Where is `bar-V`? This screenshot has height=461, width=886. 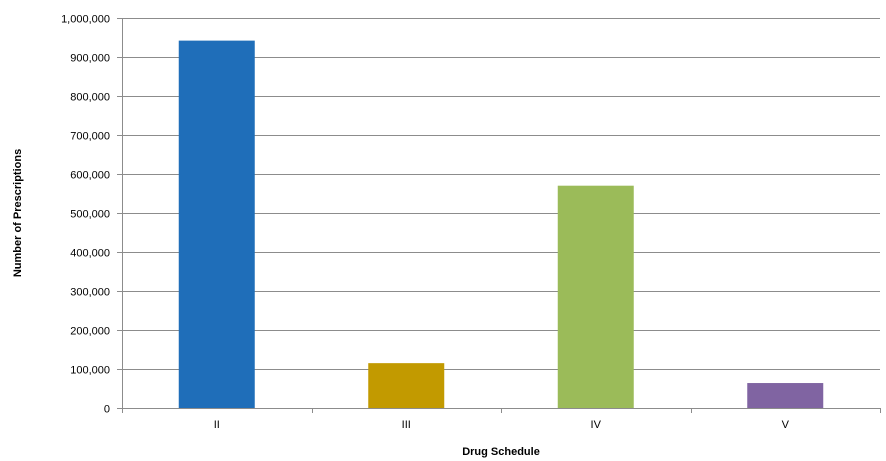
bar-V is located at coordinates (785, 395).